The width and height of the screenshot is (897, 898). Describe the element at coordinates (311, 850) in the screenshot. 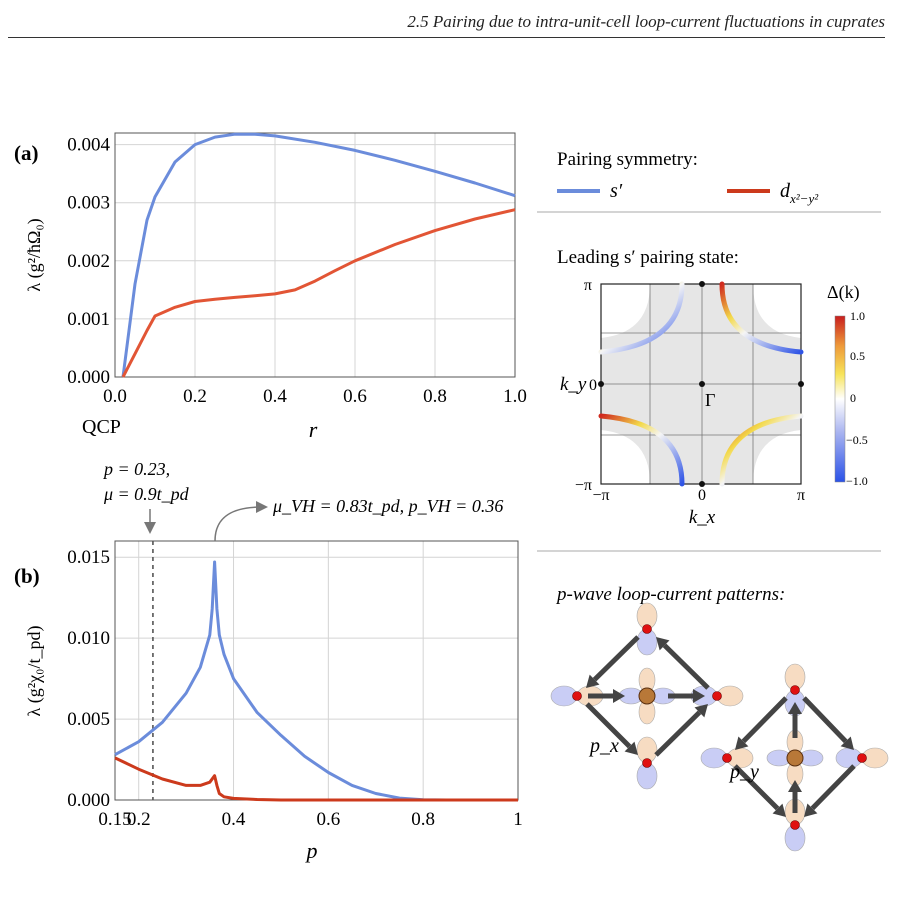

I see `panel-b-xlabel: p` at that location.